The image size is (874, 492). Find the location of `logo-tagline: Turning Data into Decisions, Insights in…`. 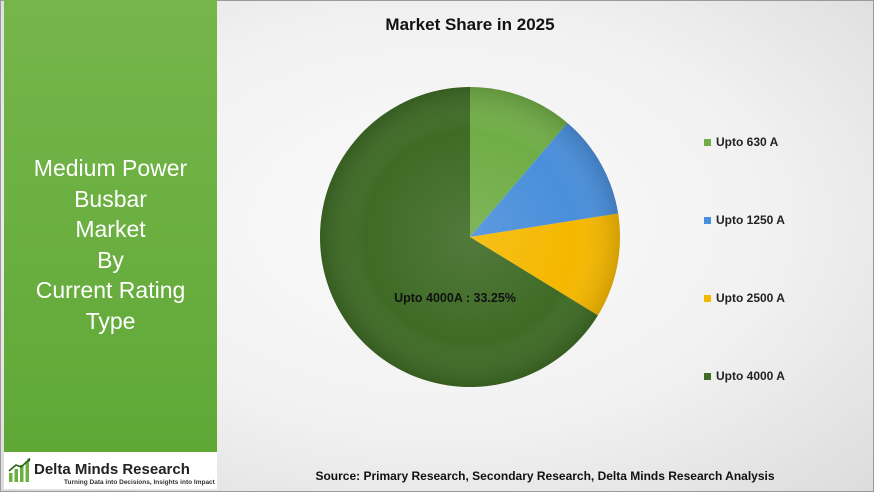

logo-tagline: Turning Data into Decisions, Insights in… is located at coordinates (139, 482).